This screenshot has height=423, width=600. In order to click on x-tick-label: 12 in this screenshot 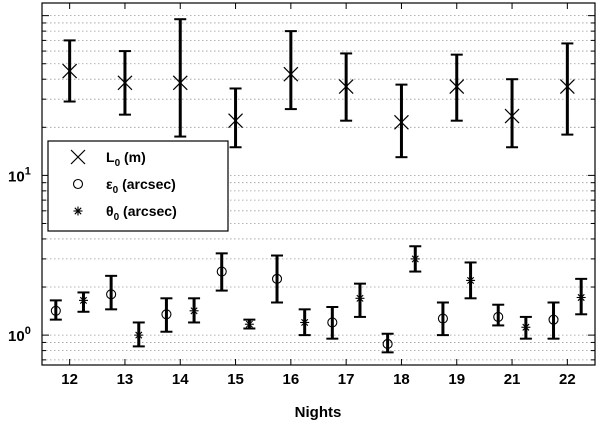, I will do `click(69, 379)`.